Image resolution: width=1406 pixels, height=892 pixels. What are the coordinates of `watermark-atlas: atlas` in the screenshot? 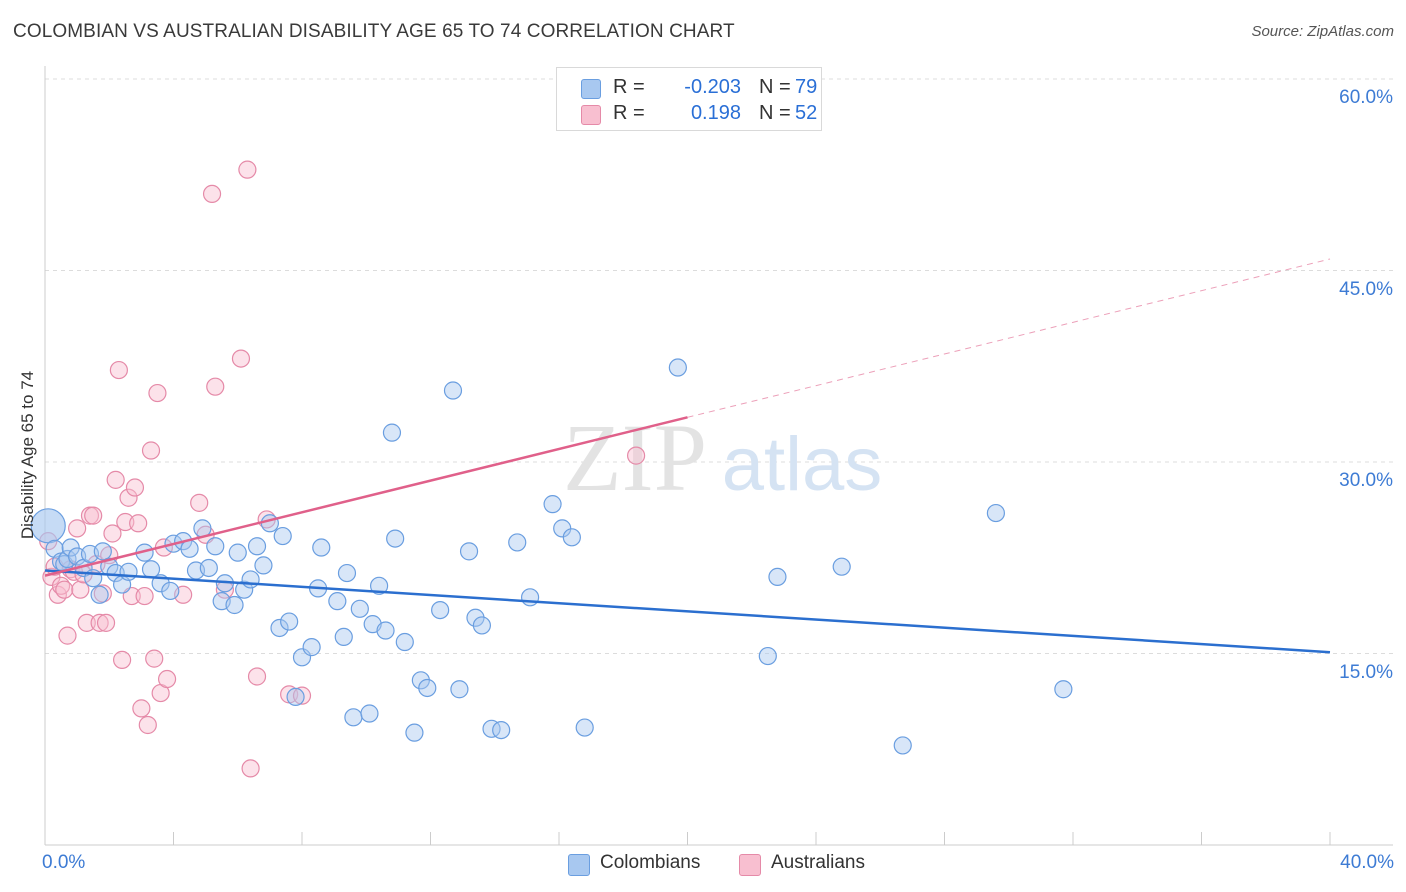 It's located at (802, 464).